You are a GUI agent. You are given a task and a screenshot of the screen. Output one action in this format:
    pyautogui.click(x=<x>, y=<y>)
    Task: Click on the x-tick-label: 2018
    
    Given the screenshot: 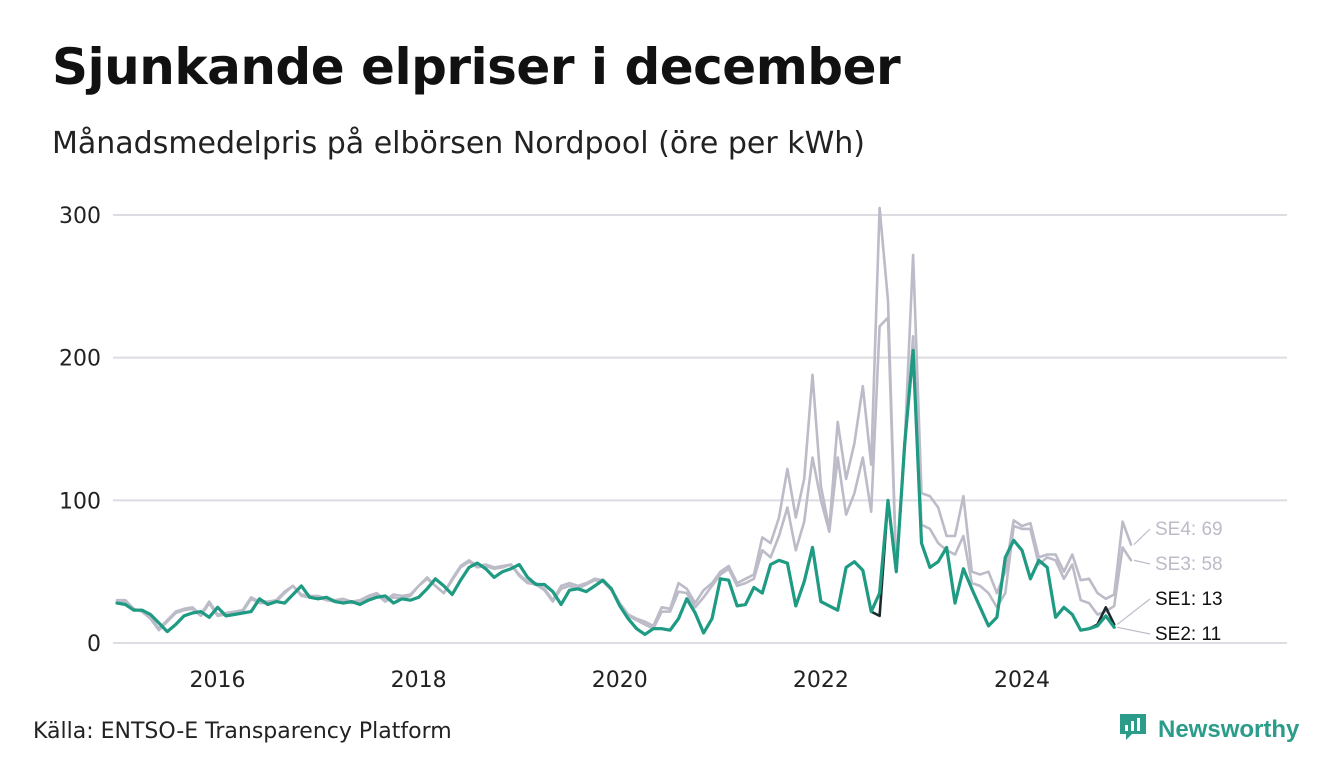 What is the action you would take?
    pyautogui.click(x=419, y=680)
    